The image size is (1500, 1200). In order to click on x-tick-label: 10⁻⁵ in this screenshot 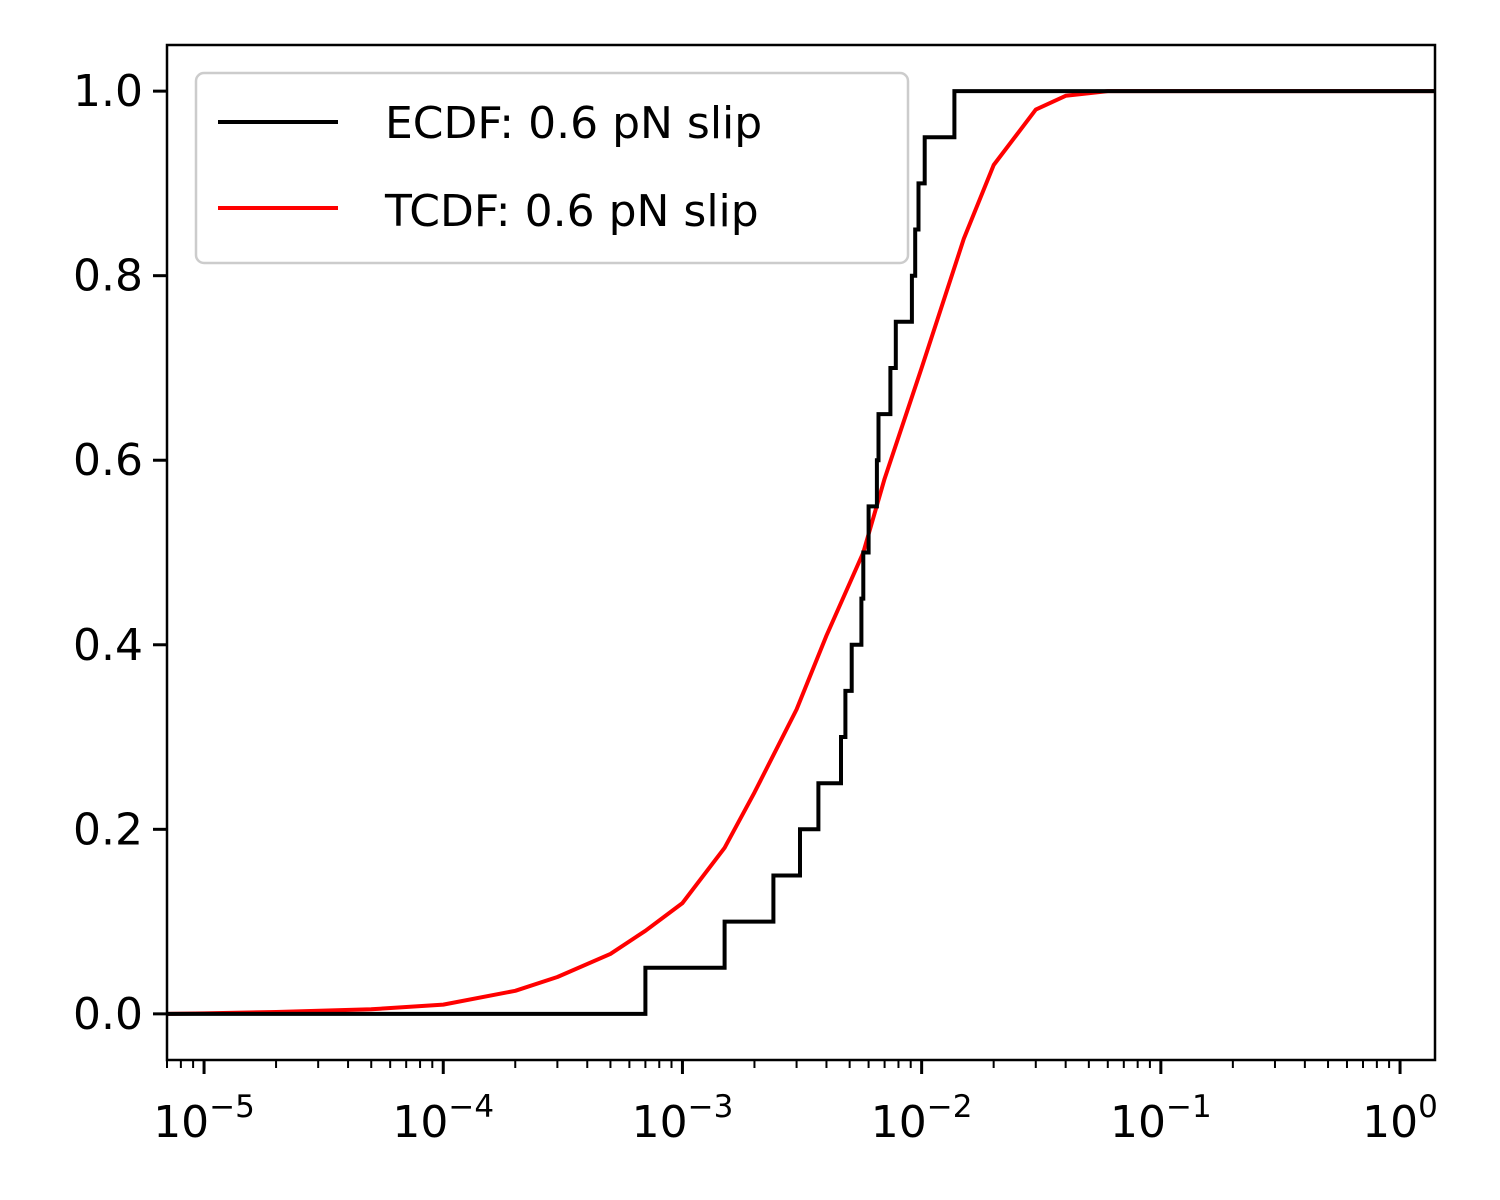, I will do `click(204, 1118)`.